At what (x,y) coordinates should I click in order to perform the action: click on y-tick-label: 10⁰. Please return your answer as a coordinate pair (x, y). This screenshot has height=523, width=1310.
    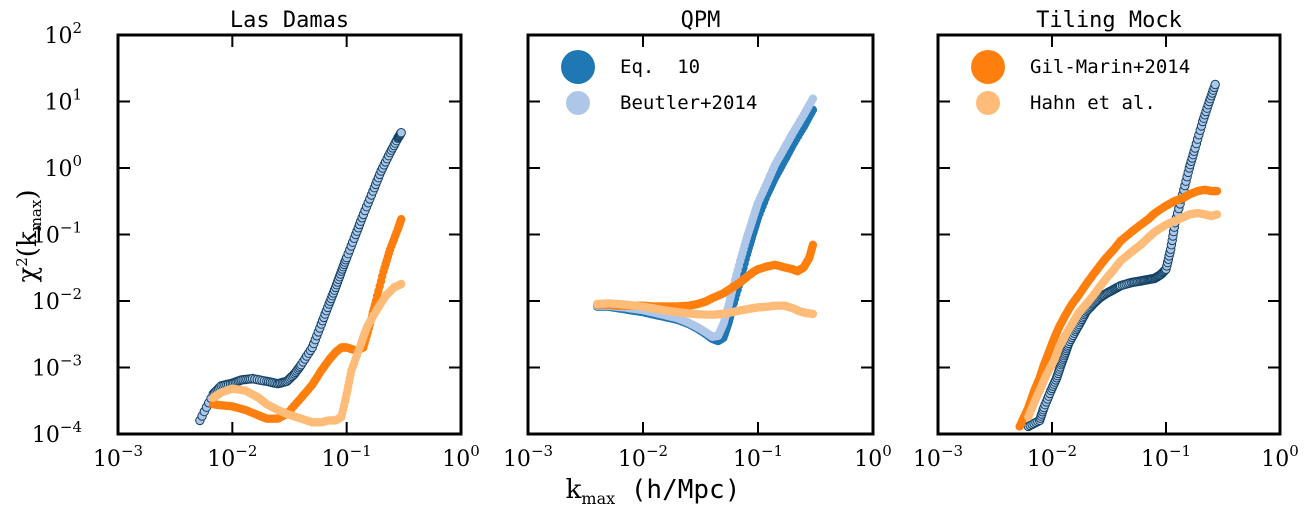
    Looking at the image, I should click on (63, 167).